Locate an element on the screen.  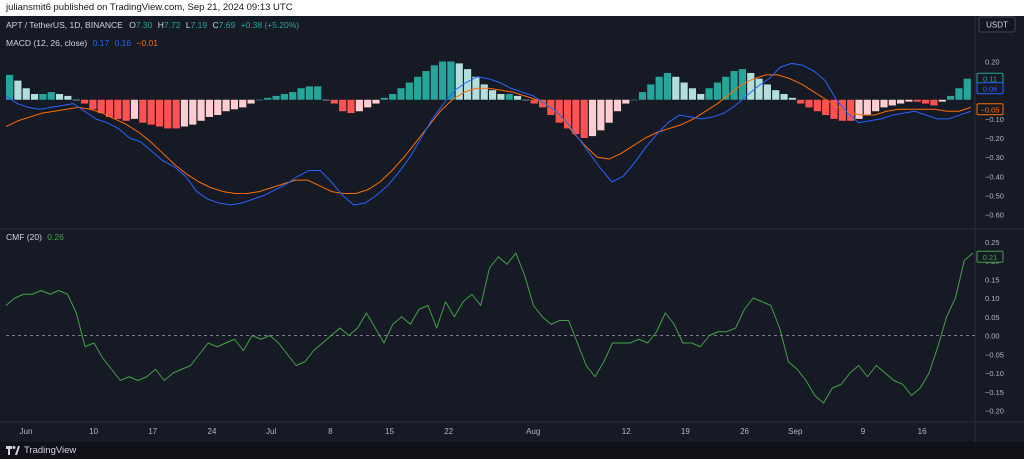
macd-last-value-label: −0.05 is located at coordinates (990, 109).